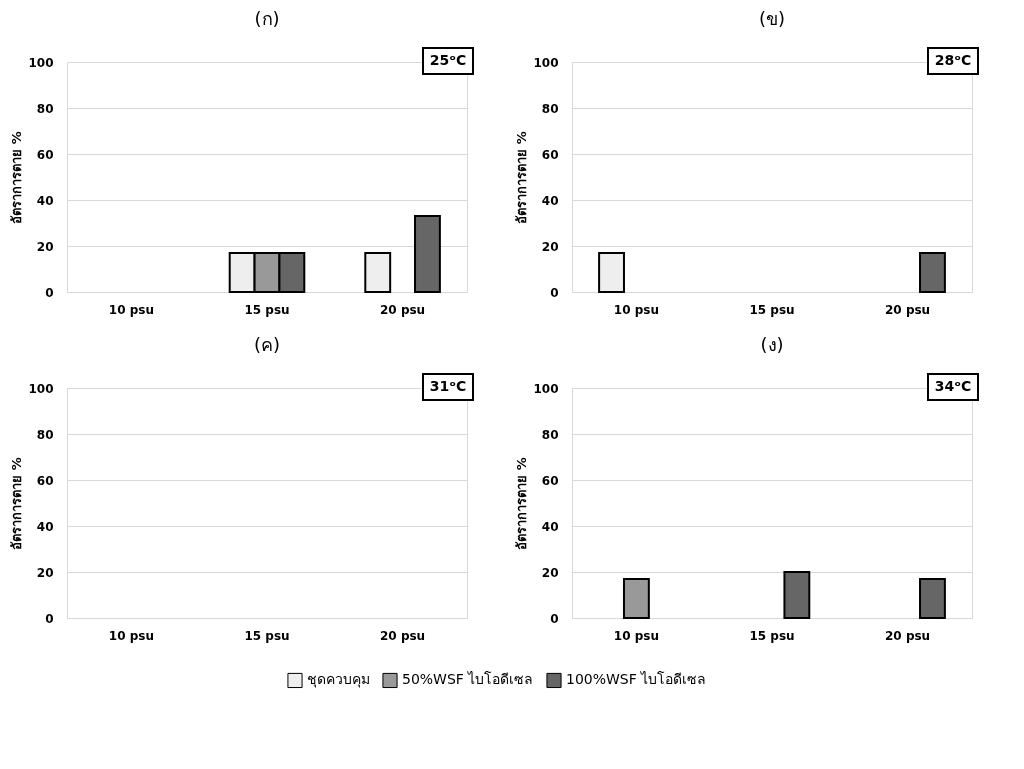 The height and width of the screenshot is (769, 1024). Describe the element at coordinates (953, 60) in the screenshot. I see `annotation: 28ᵒC` at that location.